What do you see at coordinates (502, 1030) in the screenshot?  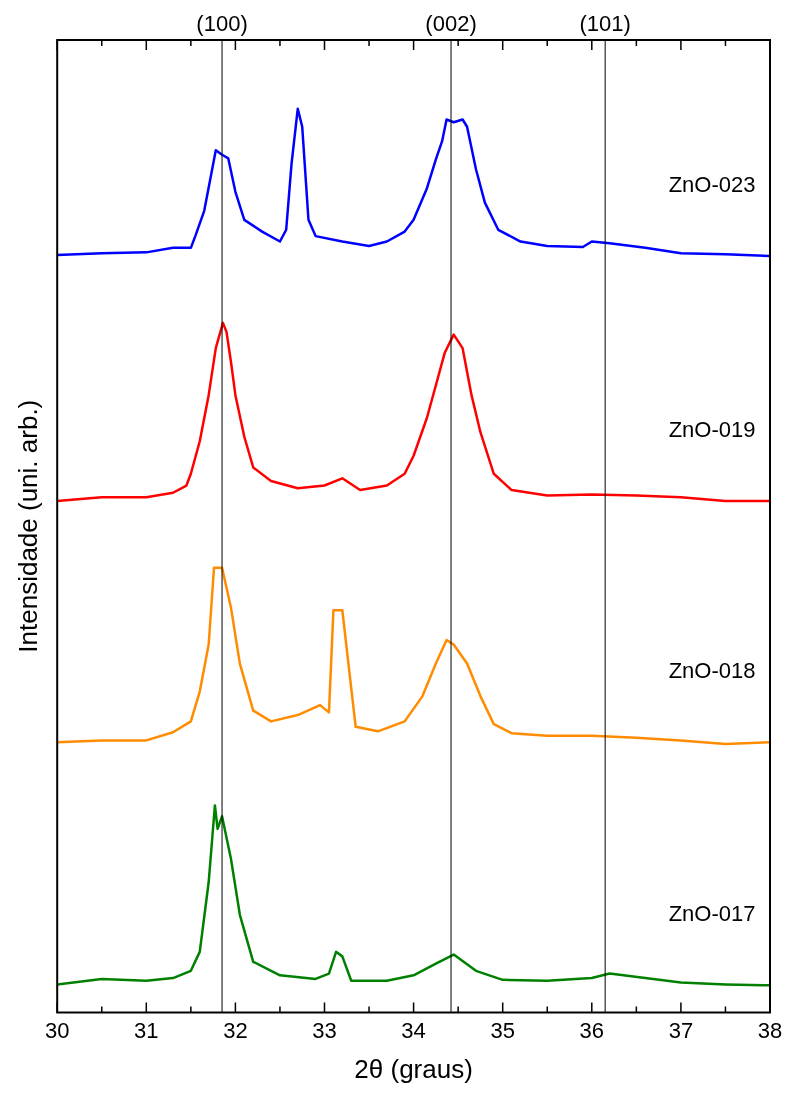 I see `x-tick-label: 35` at bounding box center [502, 1030].